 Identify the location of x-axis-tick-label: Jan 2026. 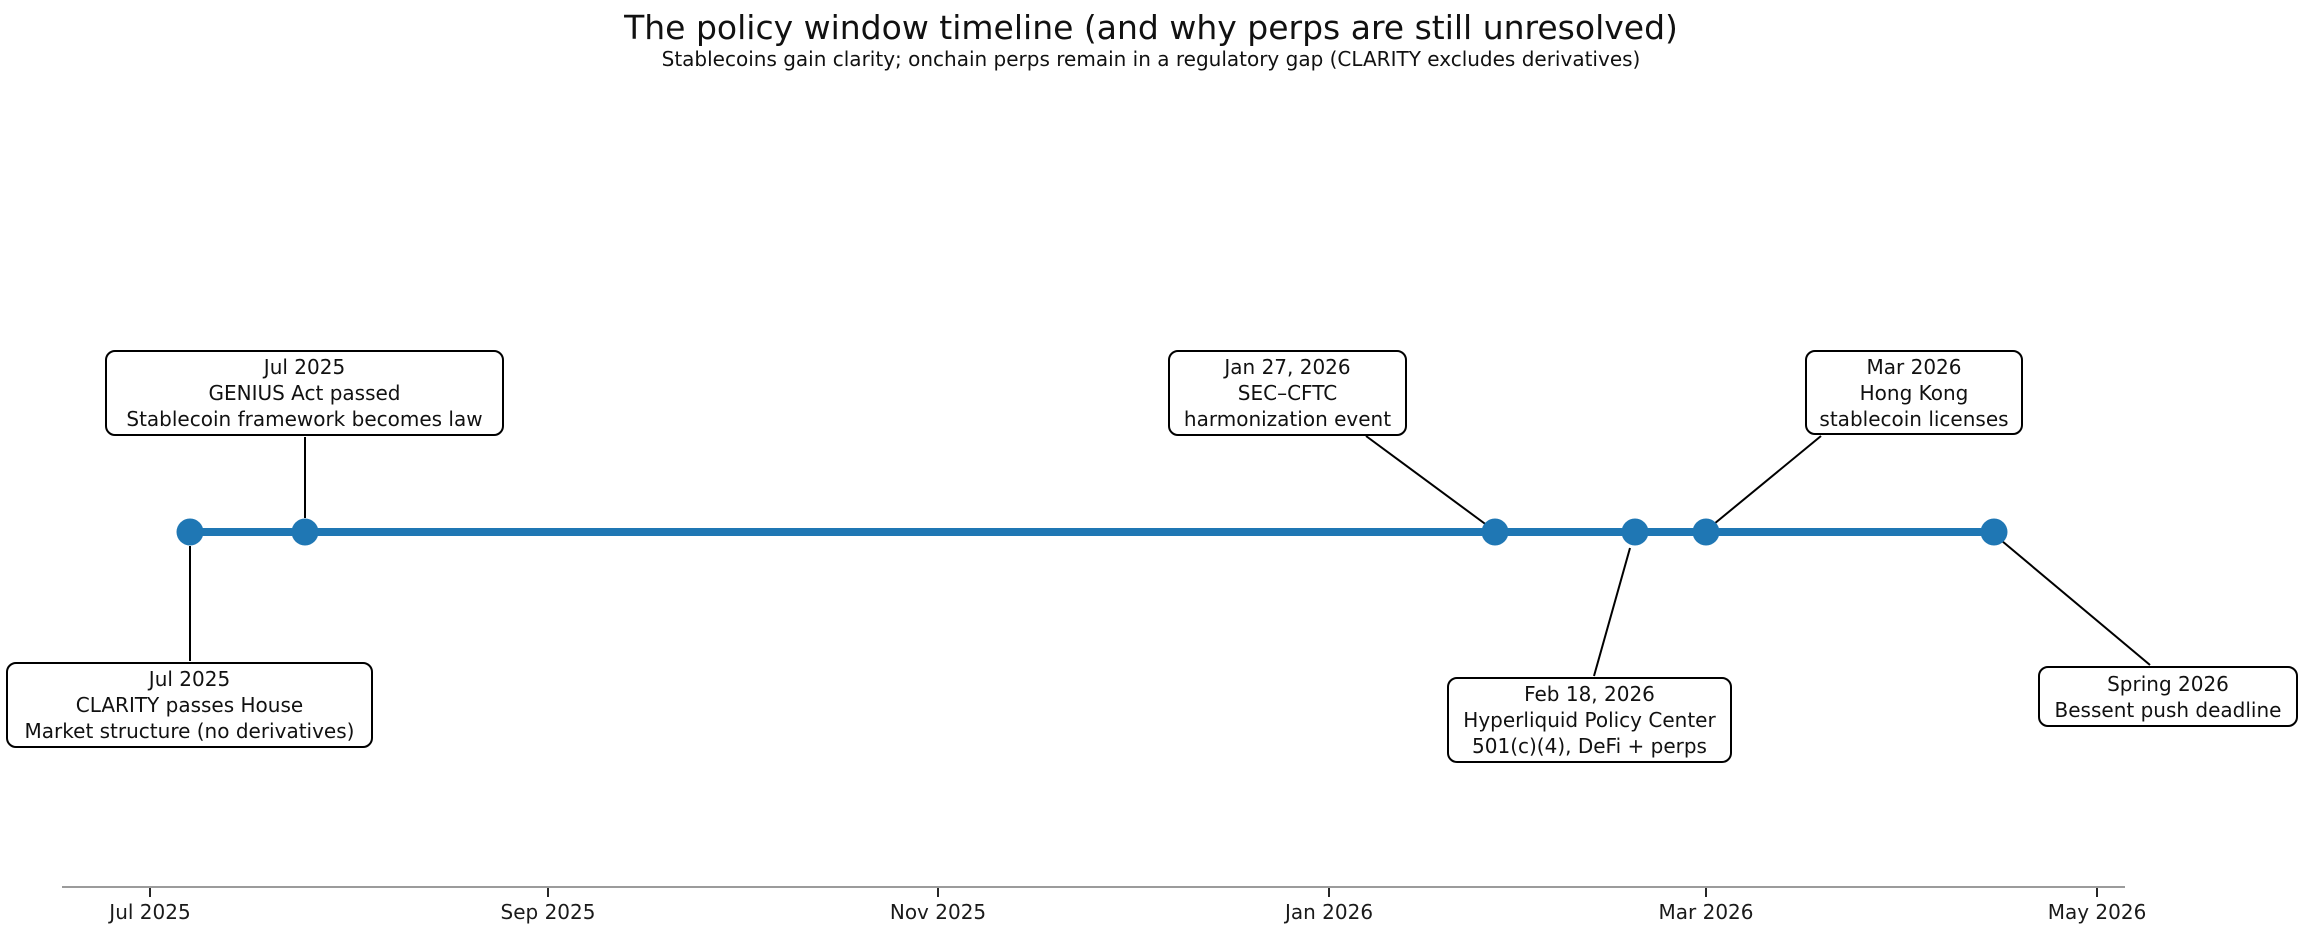
(1329, 912).